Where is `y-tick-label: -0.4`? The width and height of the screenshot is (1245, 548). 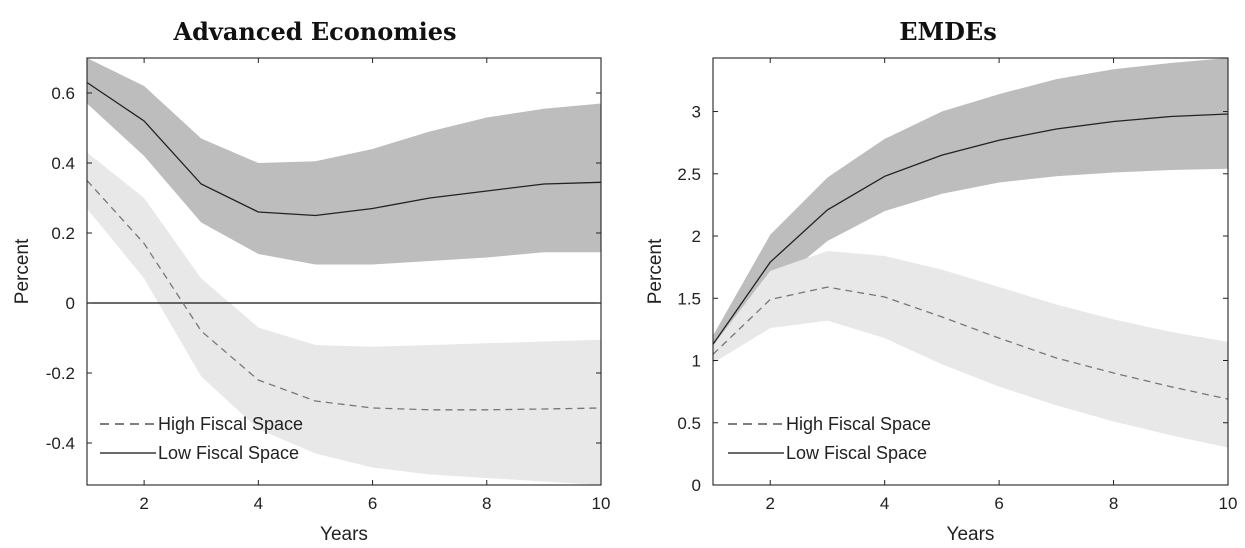
y-tick-label: -0.4 is located at coordinates (60, 443).